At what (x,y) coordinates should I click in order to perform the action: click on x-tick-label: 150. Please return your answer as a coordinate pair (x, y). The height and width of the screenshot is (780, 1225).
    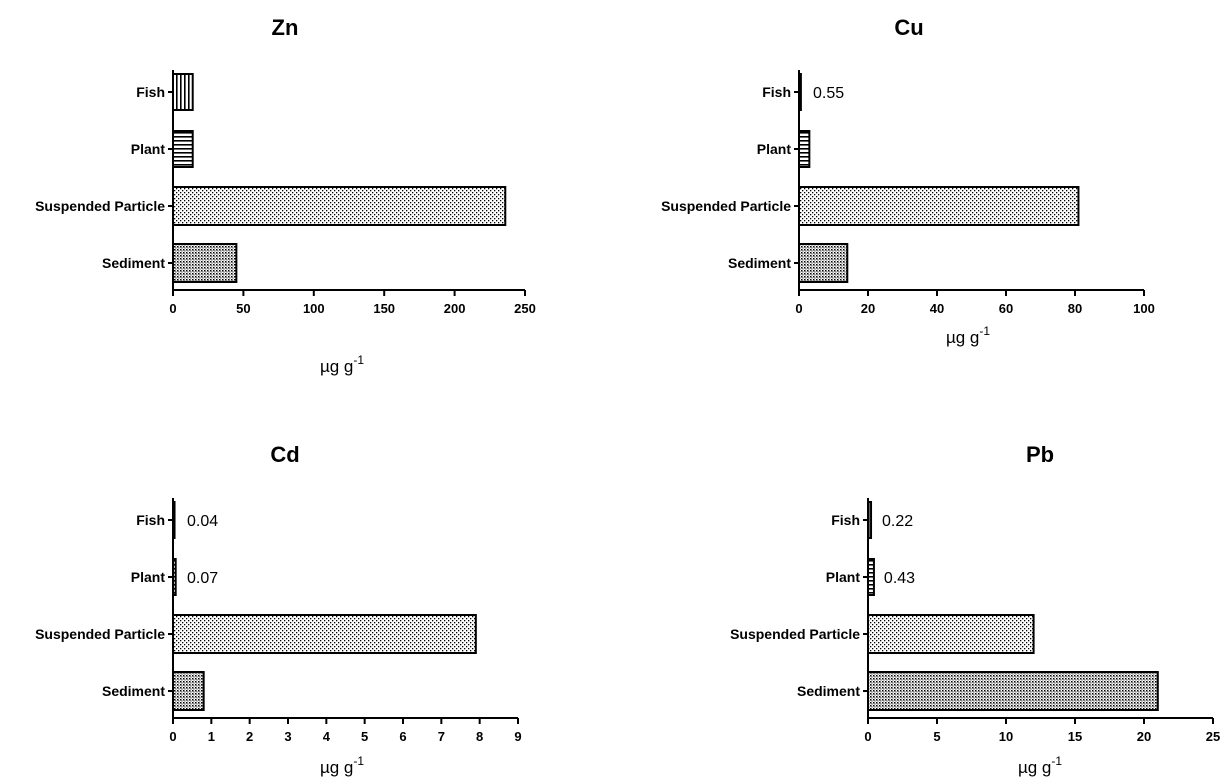
    Looking at the image, I should click on (384, 308).